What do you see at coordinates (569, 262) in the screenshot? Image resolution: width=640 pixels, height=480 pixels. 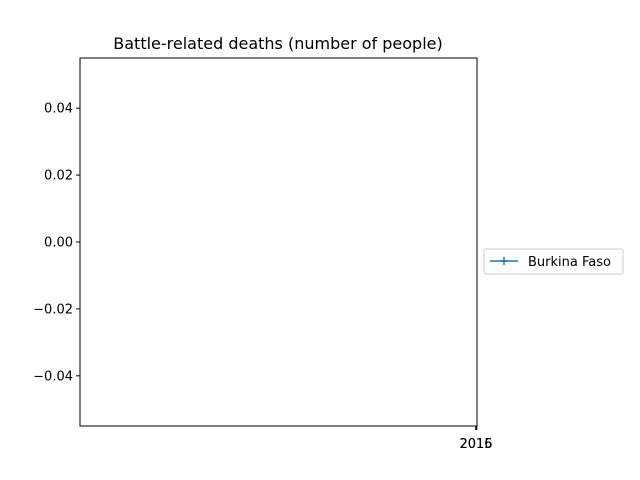 I see `legend-label-burkina-faso: Burkina Faso` at bounding box center [569, 262].